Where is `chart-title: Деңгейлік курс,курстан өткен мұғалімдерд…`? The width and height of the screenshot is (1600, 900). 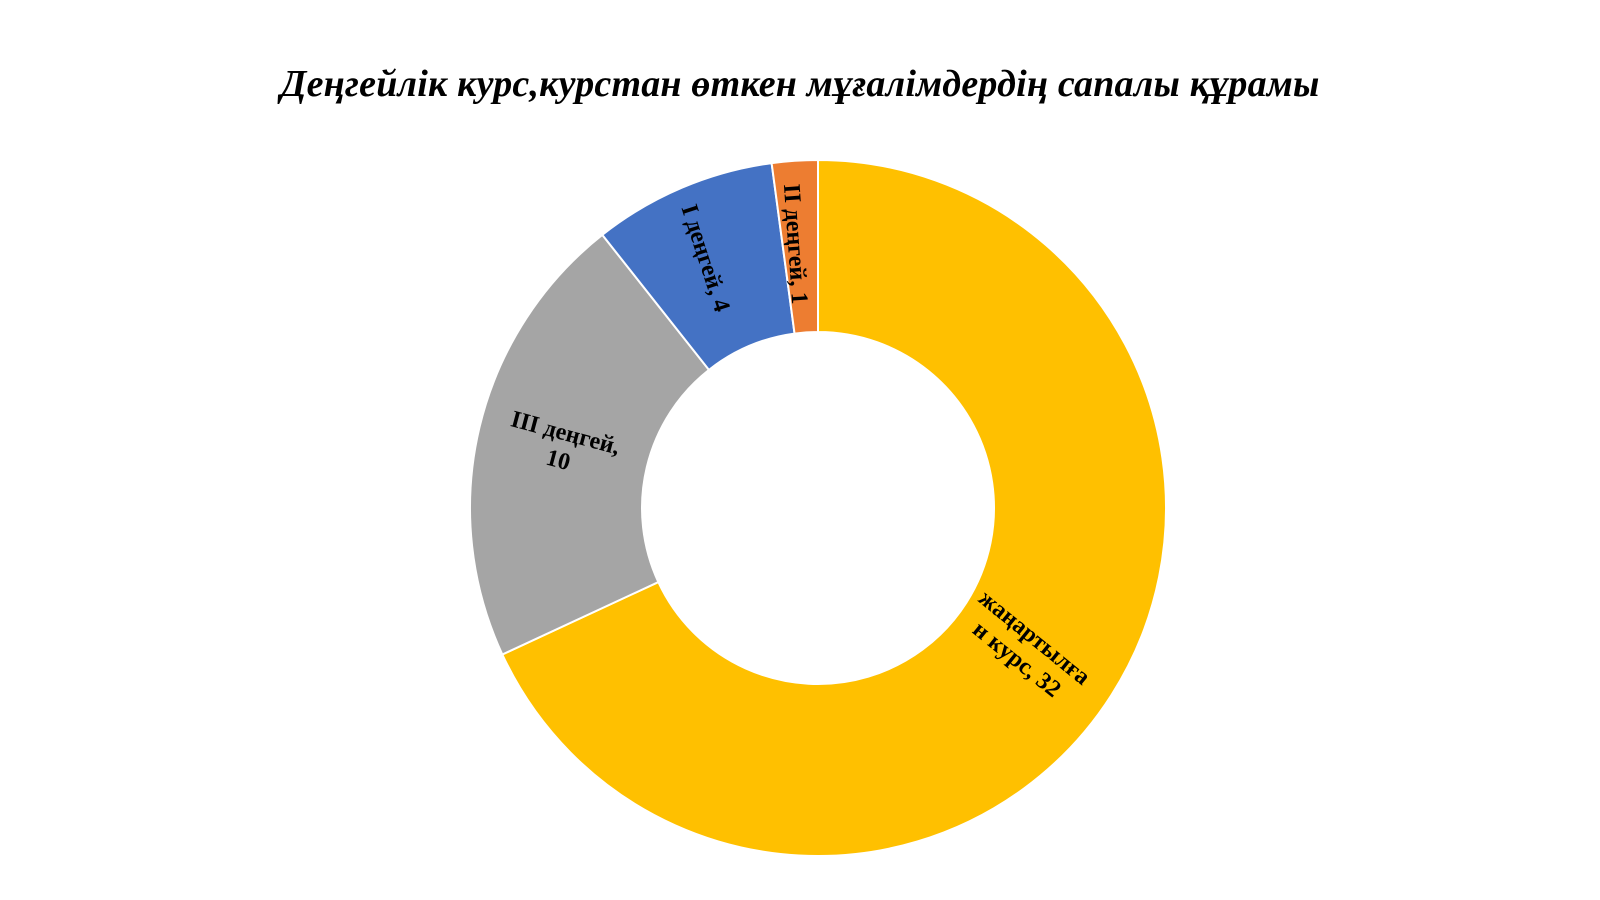
chart-title: Деңгейлік курс,курстан өткен мұғалімдерд… is located at coordinates (800, 84).